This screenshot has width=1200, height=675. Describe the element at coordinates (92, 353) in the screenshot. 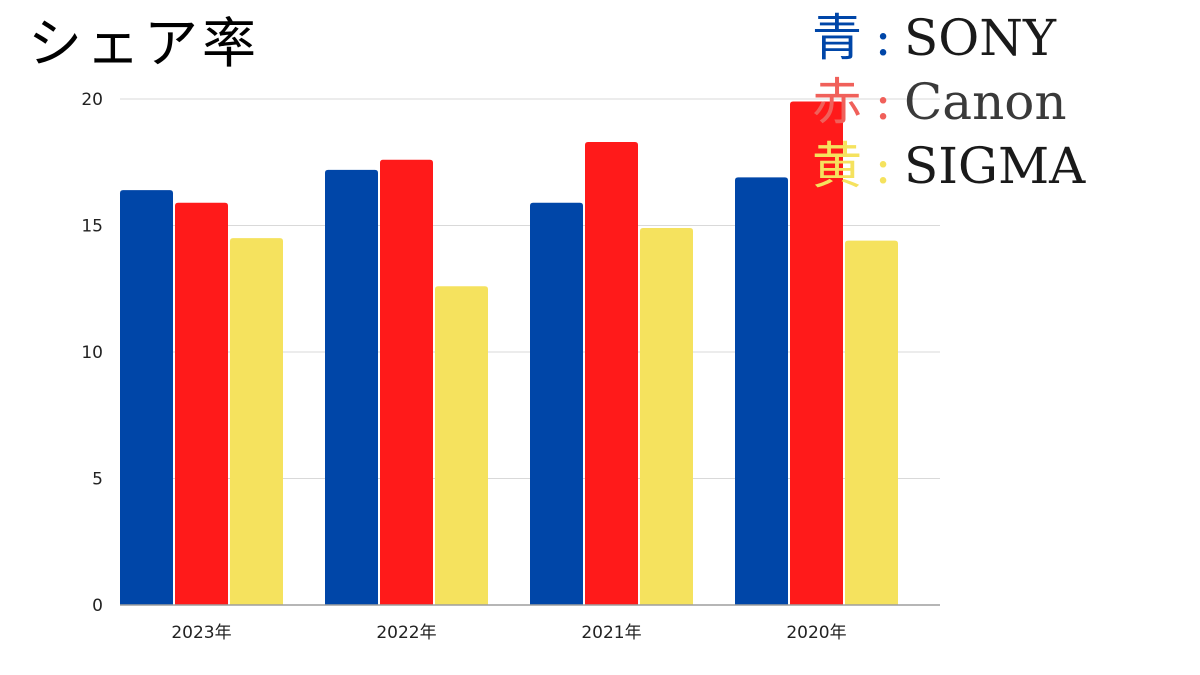

I see `y-tick-label: 10` at that location.